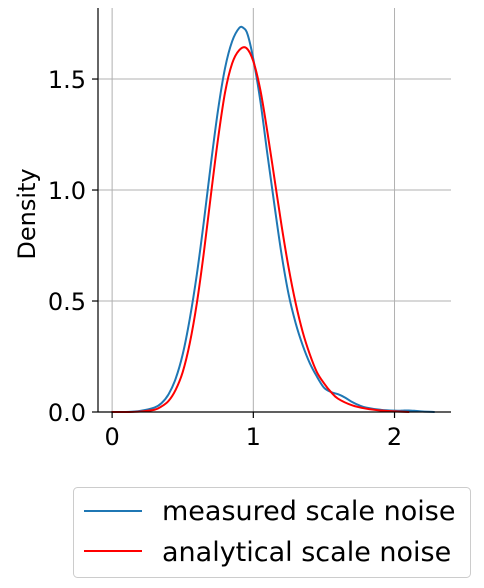 The height and width of the screenshot is (588, 484). Describe the element at coordinates (394, 437) in the screenshot. I see `x-tick-label: 2` at that location.